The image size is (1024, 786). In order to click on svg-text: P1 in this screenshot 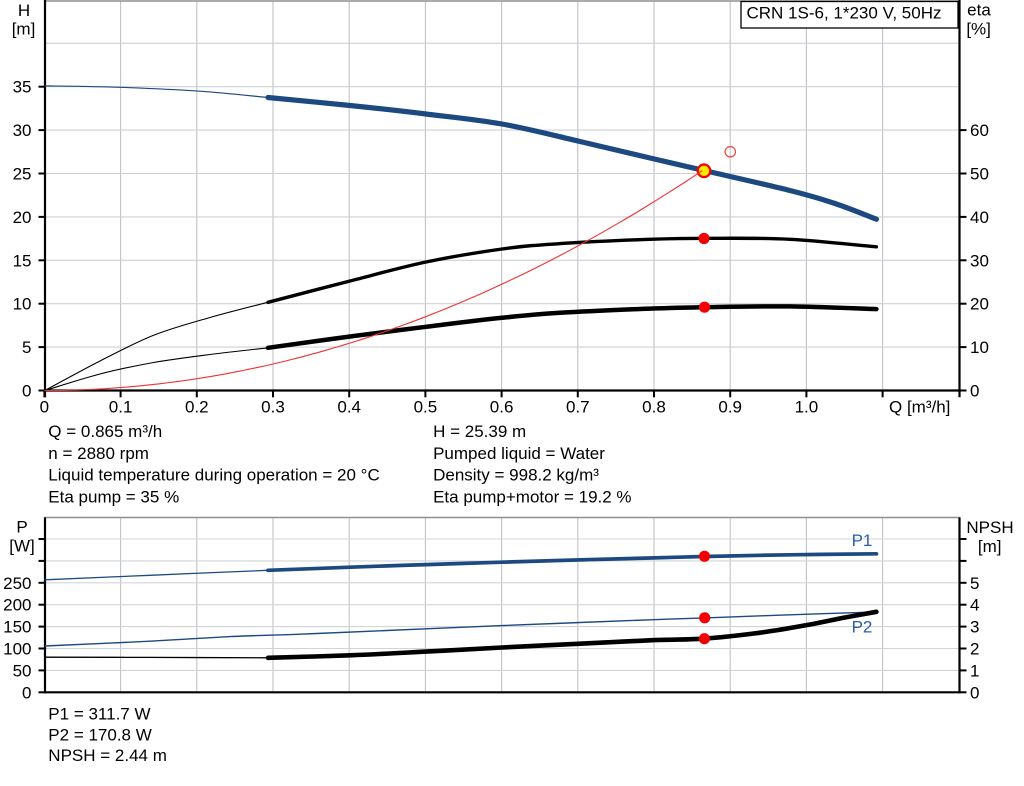, I will do `click(862, 540)`.